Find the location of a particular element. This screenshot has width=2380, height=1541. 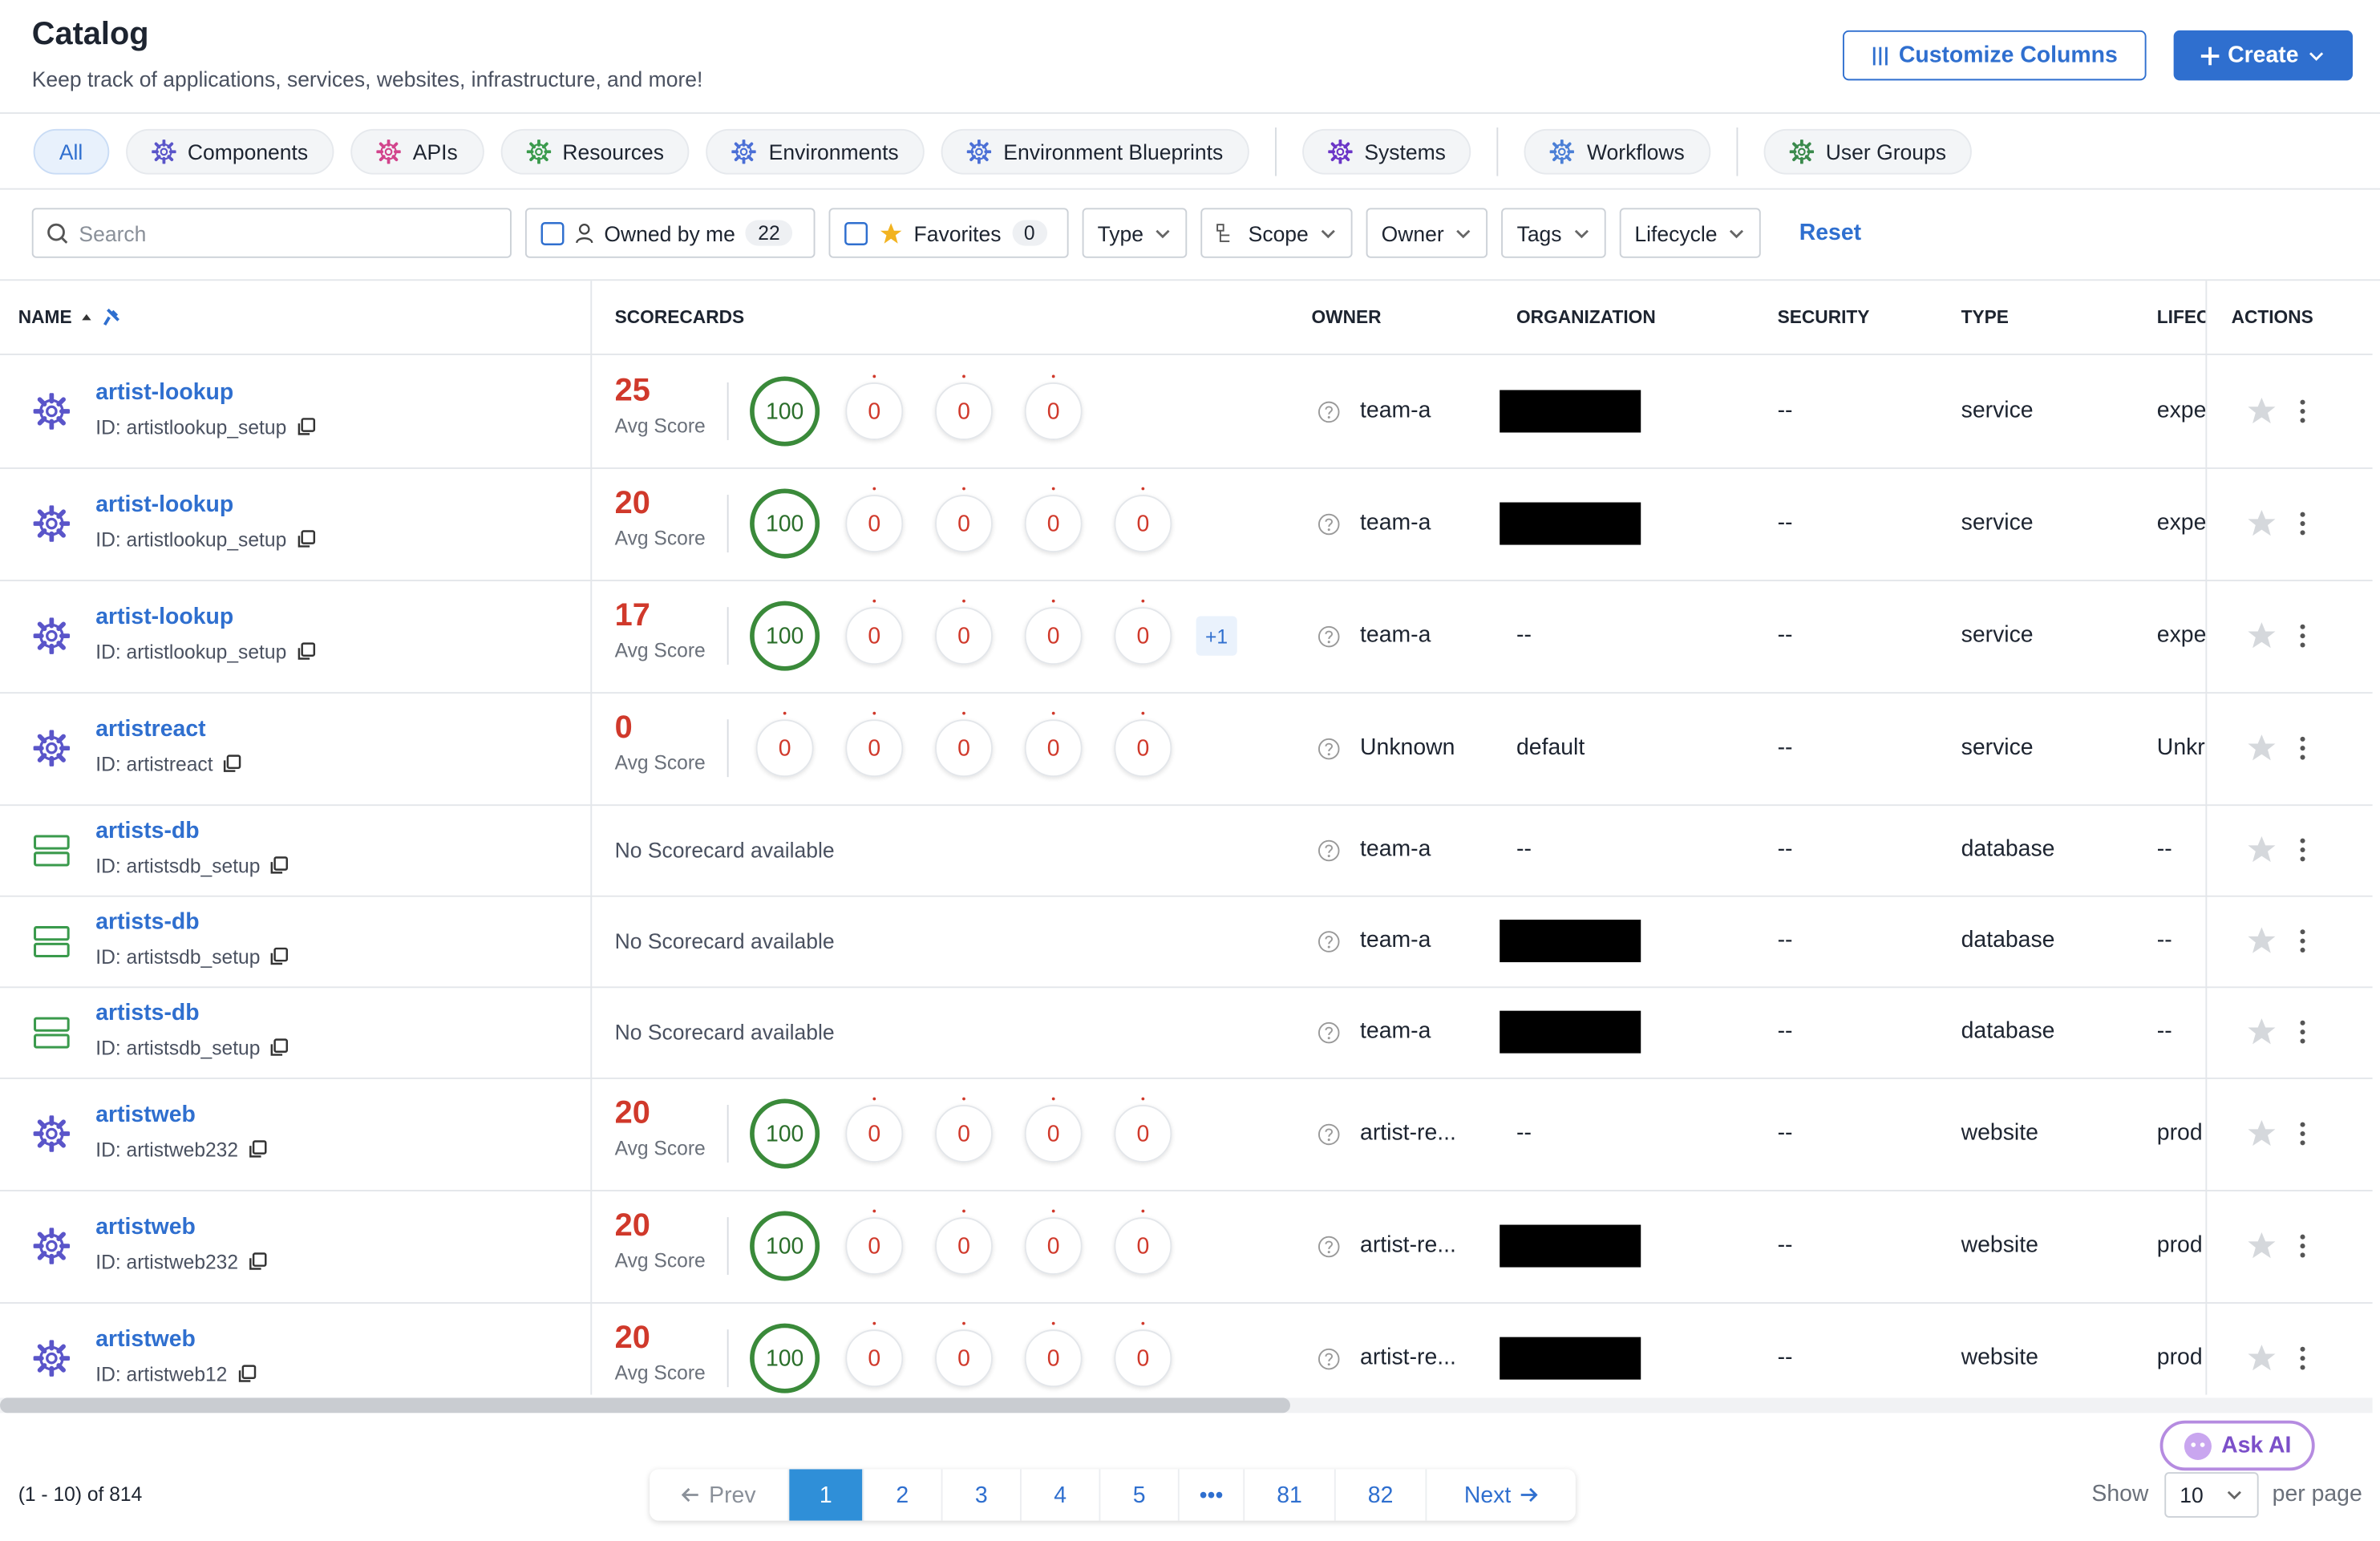

filter-dropdown: Lifecycle is located at coordinates (1690, 233).